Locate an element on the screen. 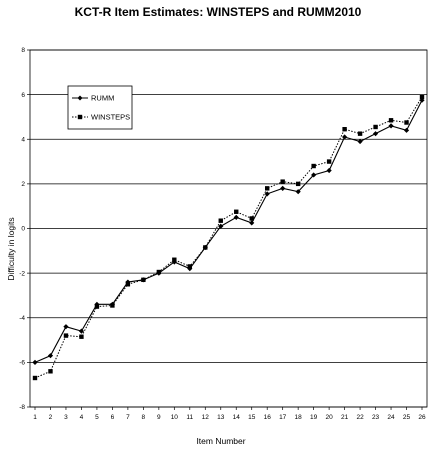  x-tick-label: 15 is located at coordinates (252, 417).